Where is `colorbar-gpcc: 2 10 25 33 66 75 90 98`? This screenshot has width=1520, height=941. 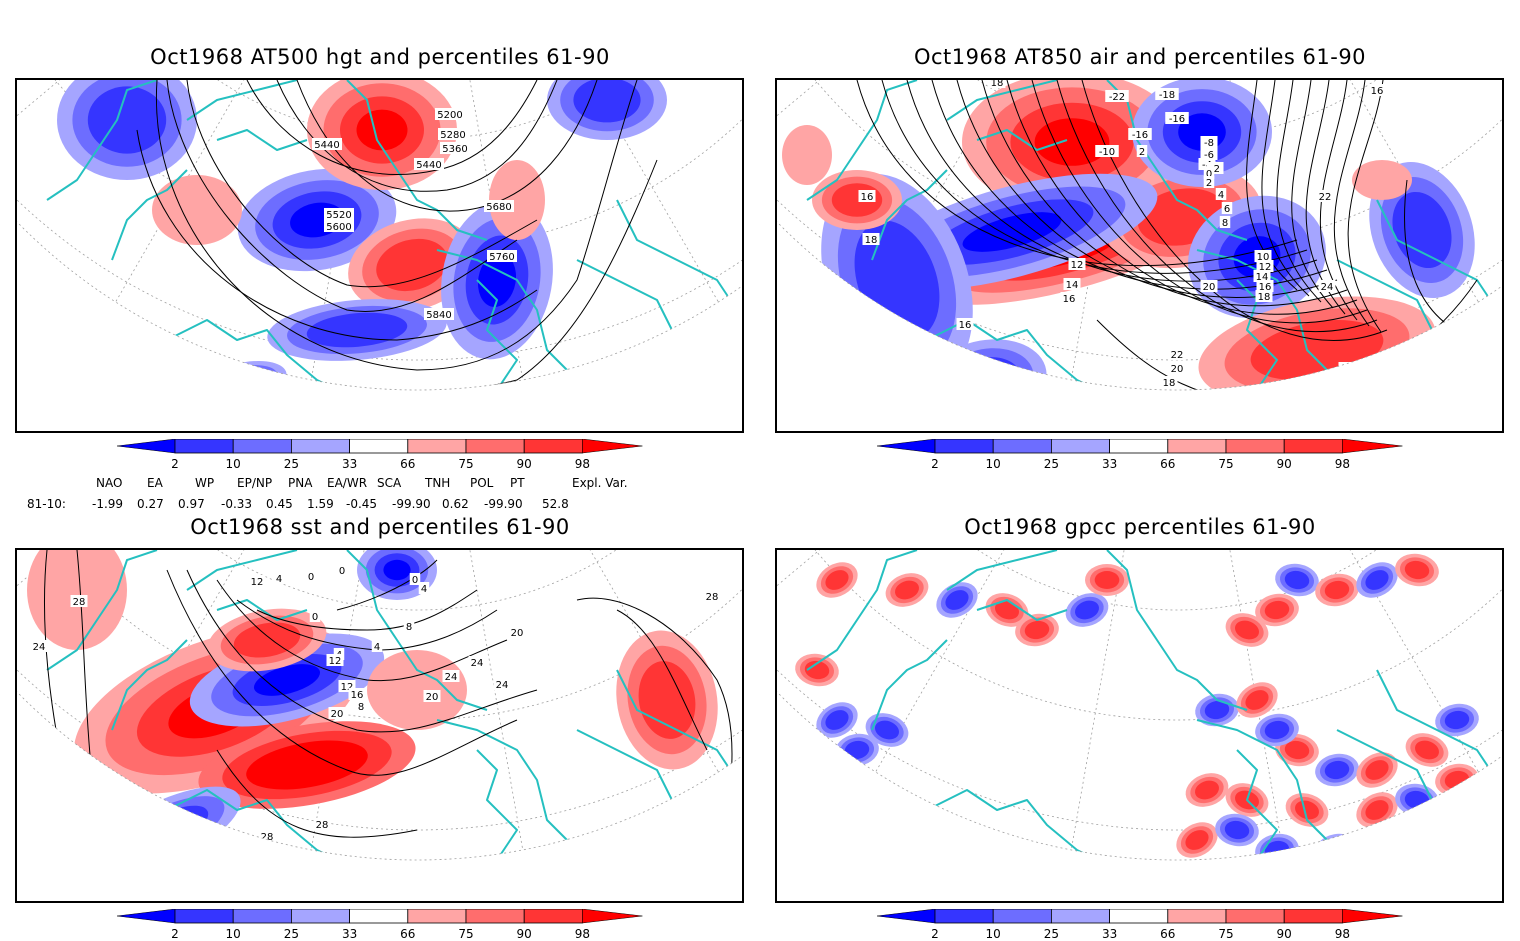
colorbar-gpcc: 2 10 25 33 66 75 90 98 is located at coordinates (1145, 925).